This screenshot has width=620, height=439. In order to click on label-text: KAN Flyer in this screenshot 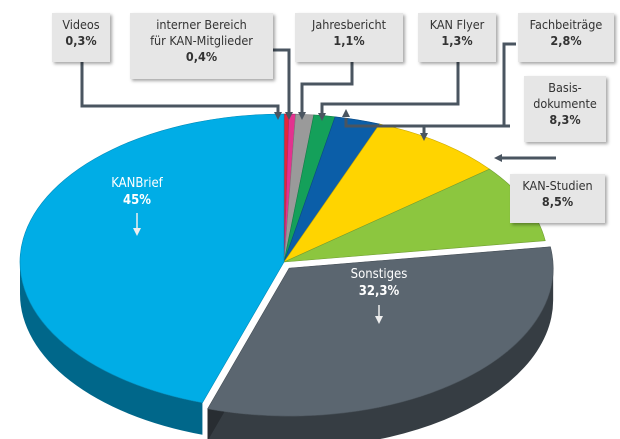, I will do `click(457, 24)`.